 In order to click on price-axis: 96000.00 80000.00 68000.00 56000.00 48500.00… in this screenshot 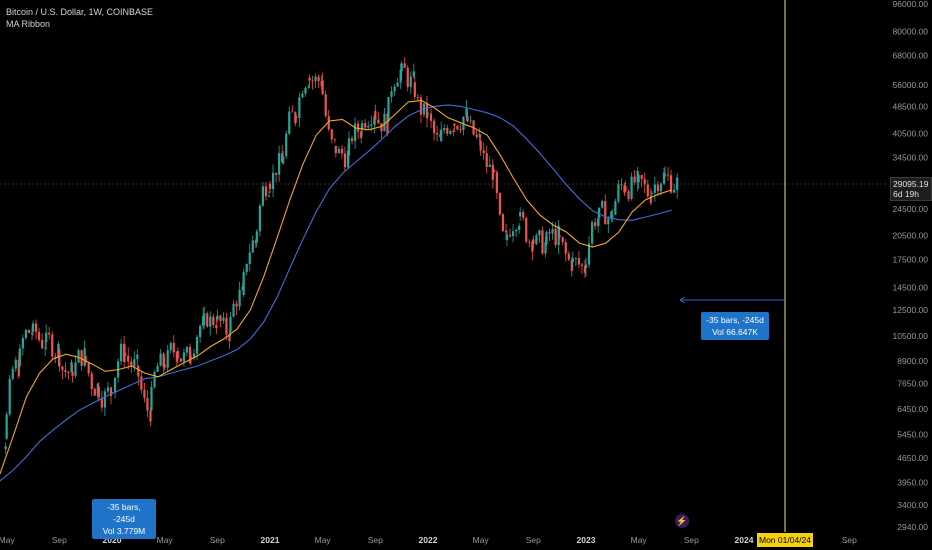, I will do `click(911, 266)`.